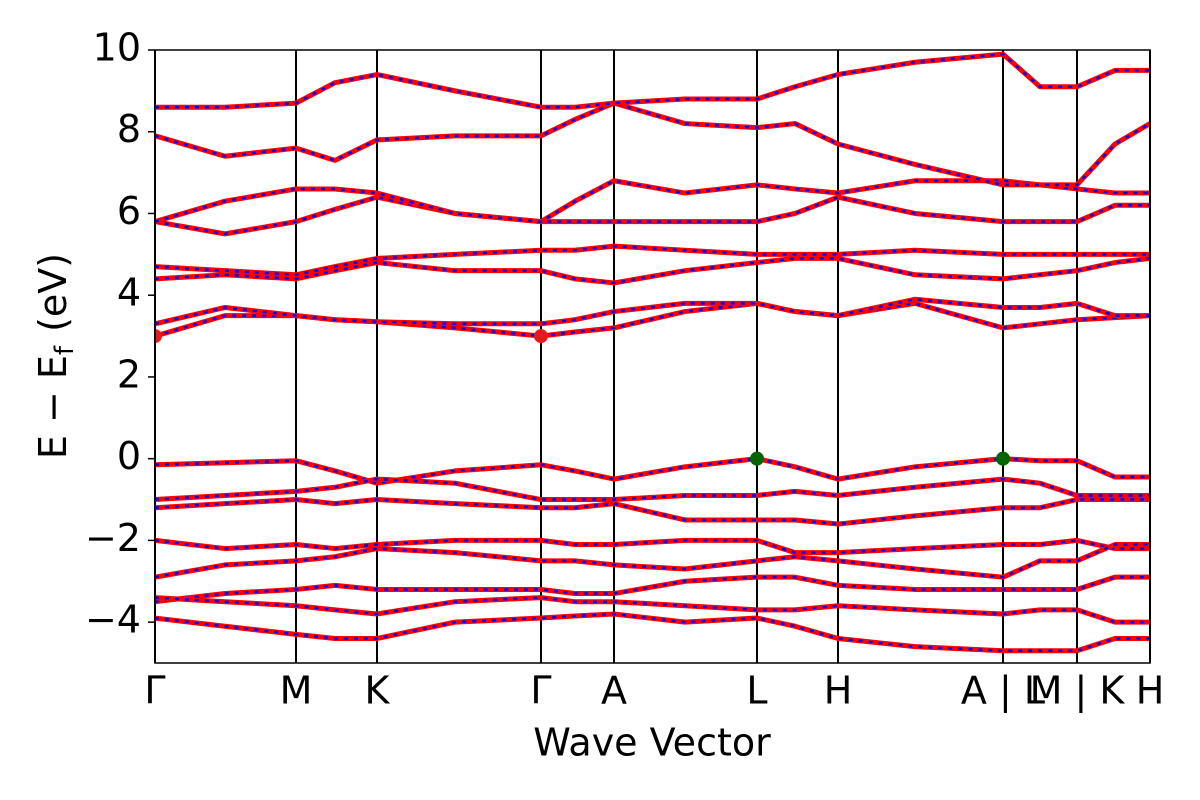 Image resolution: width=1200 pixels, height=800 pixels. Describe the element at coordinates (117, 48) in the screenshot. I see `y-tick-label: 10` at that location.